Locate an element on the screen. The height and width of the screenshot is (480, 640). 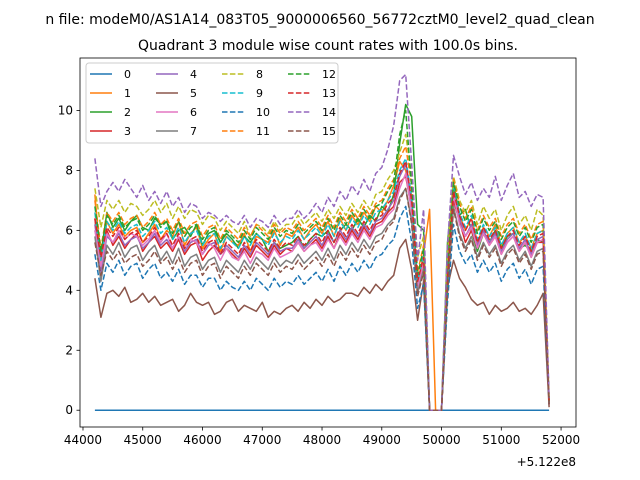
y-axis: 0 2 4 6 8 10 is located at coordinates (69, 260).